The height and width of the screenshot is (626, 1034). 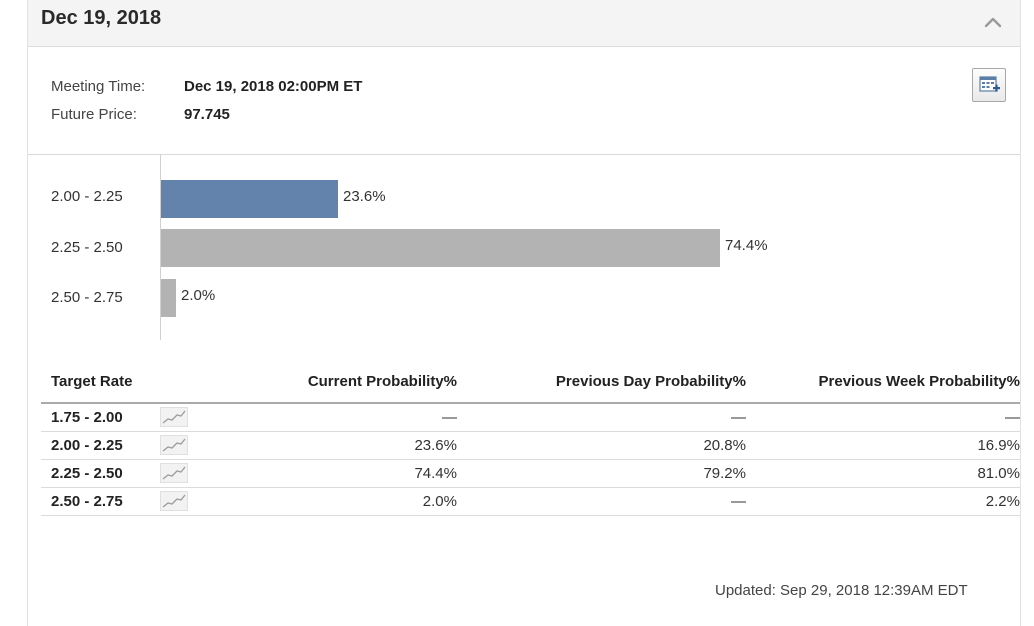 I want to click on bar-value-label: 23.6%, so click(x=364, y=196).